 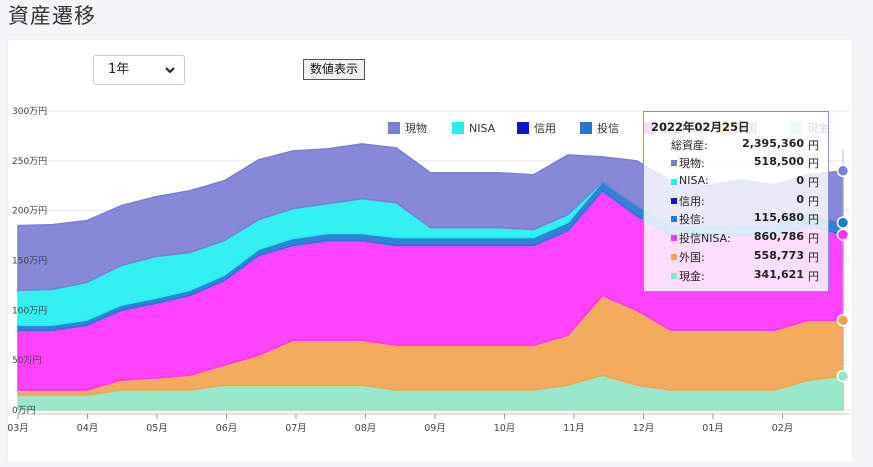 I want to click on period-select: 1年, so click(x=139, y=70).